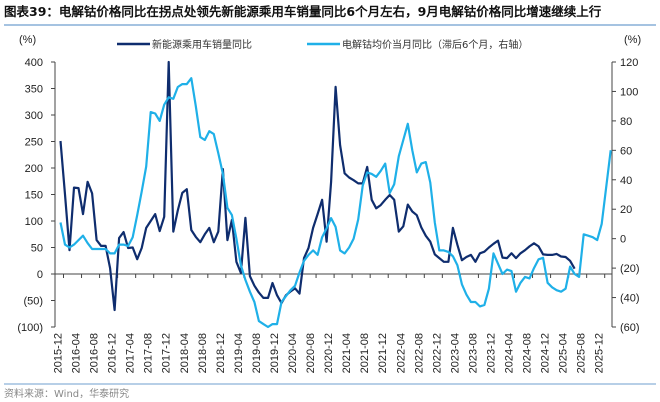 The image size is (660, 402). Describe the element at coordinates (473, 353) in the screenshot. I see `x-tick-label: 2023-08` at that location.